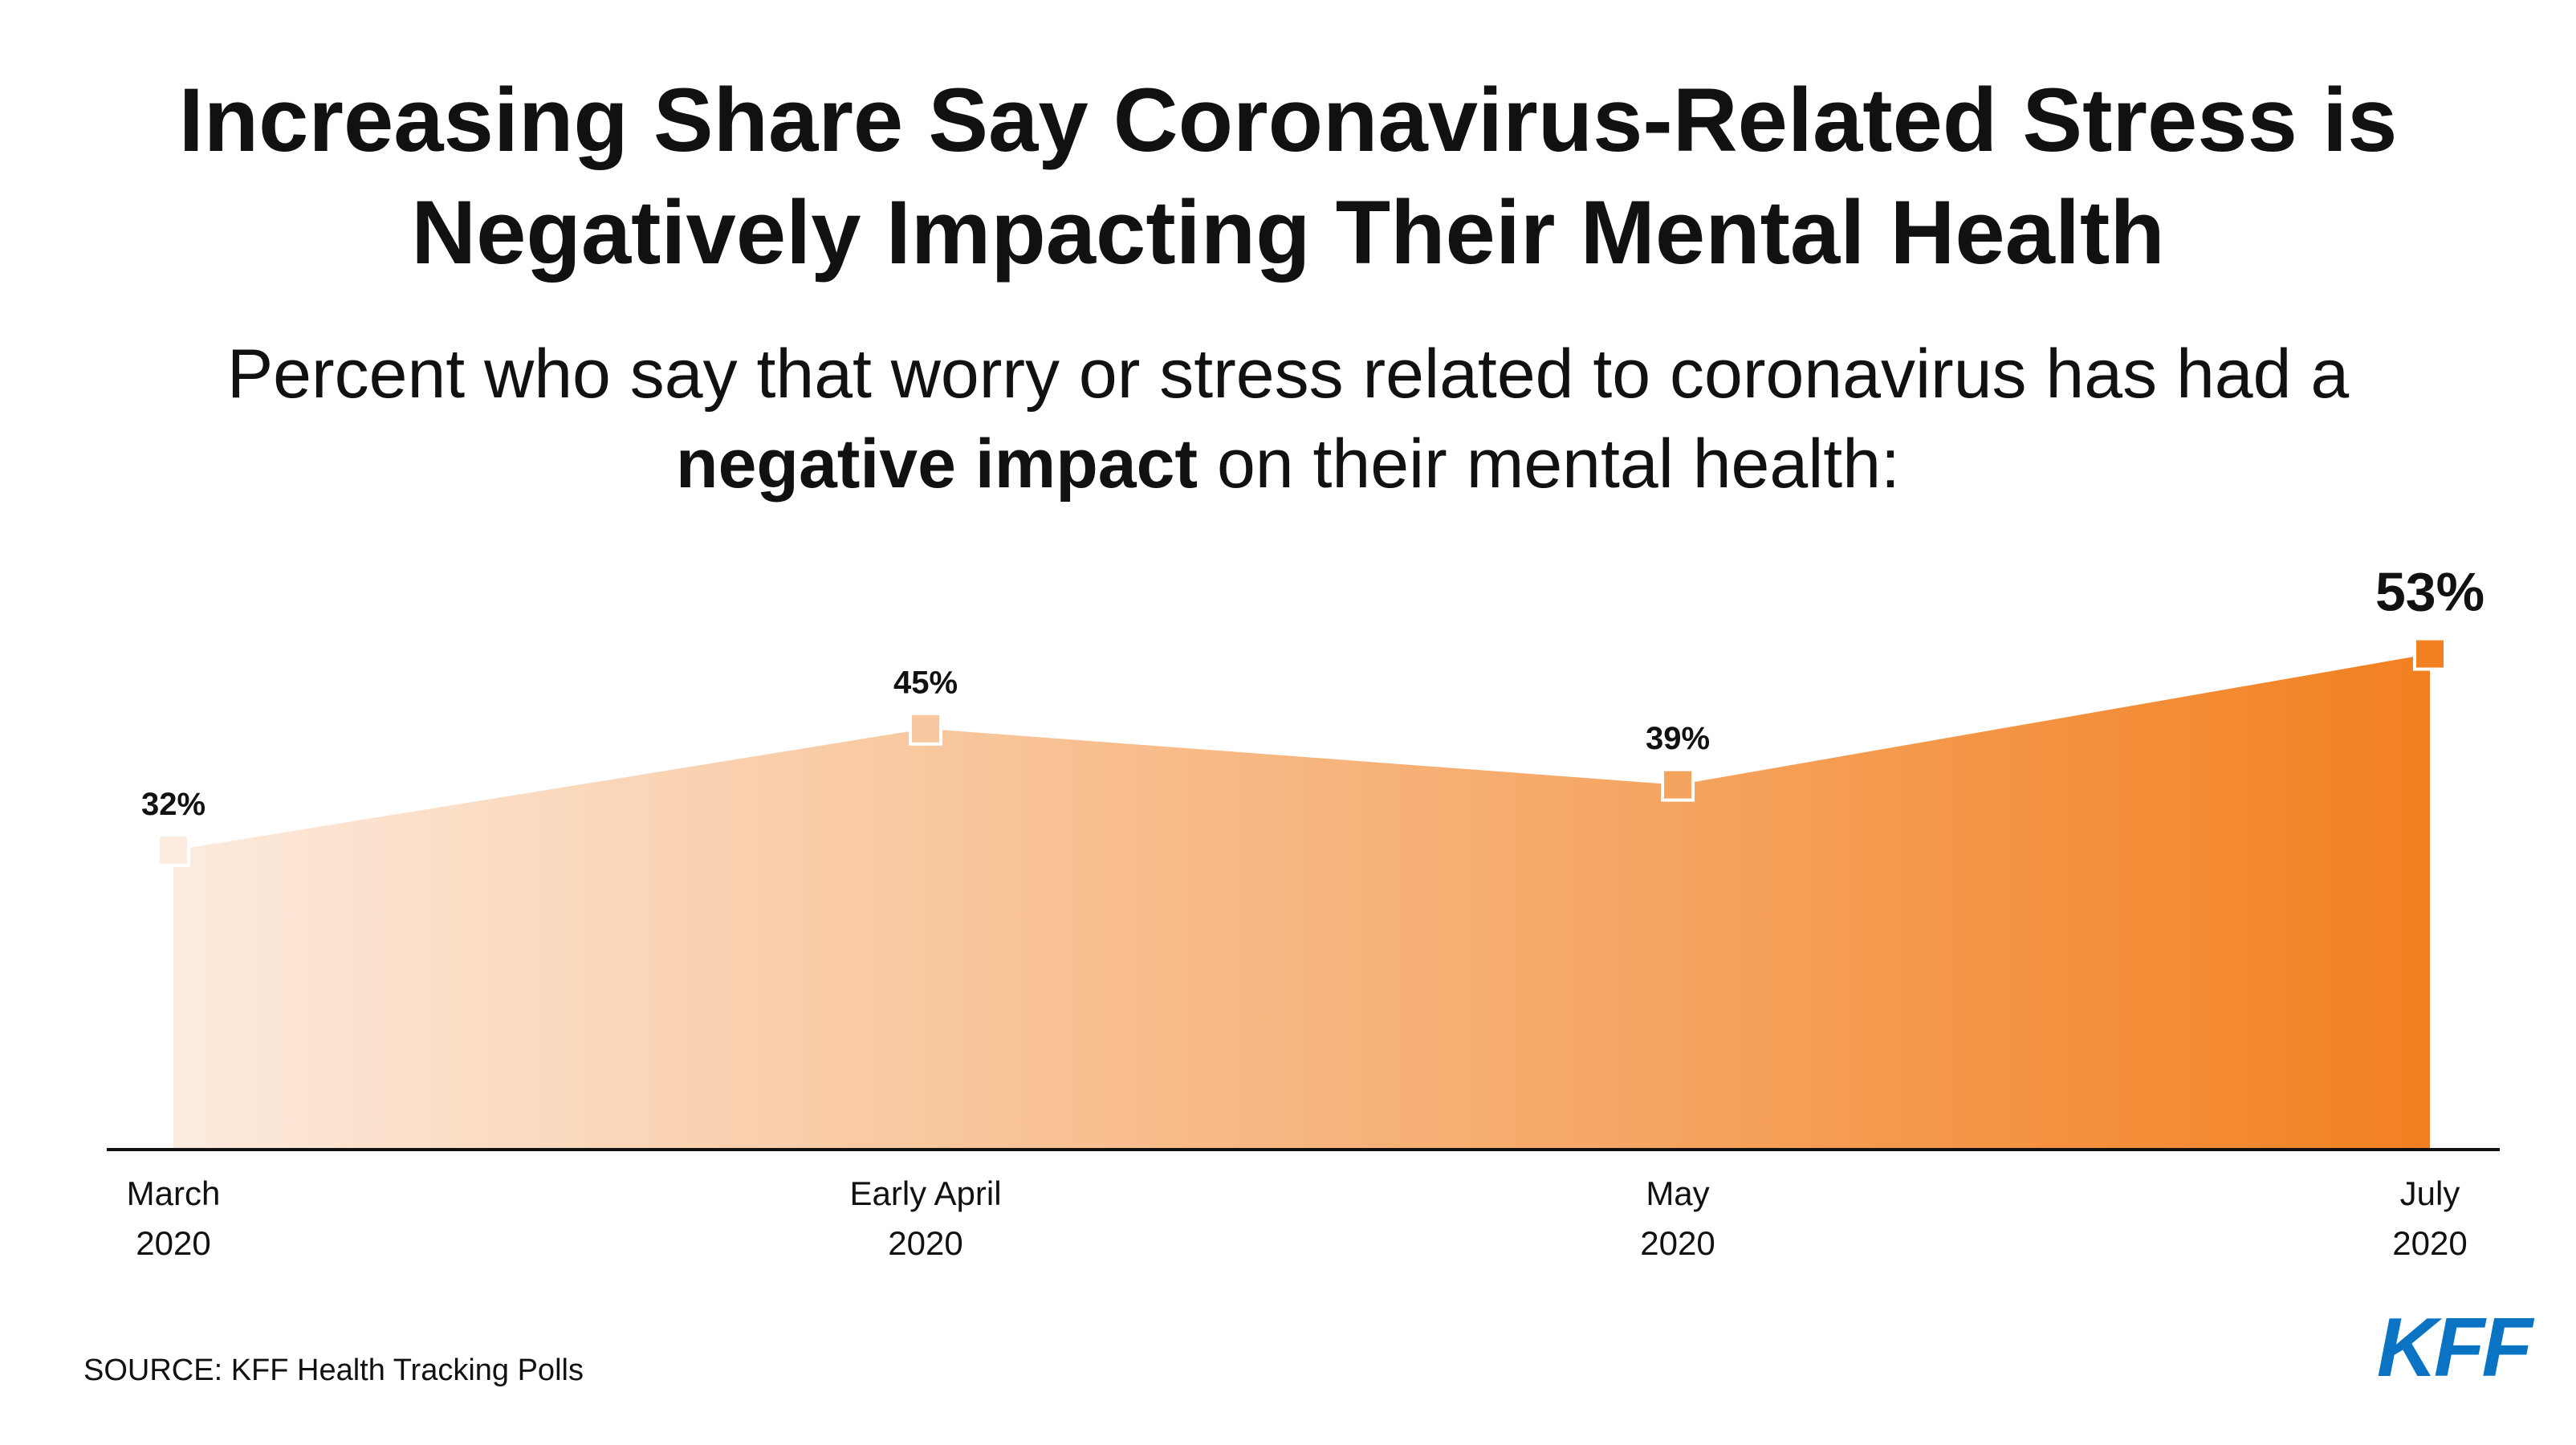 This screenshot has height=1445, width=2576. What do you see at coordinates (1677, 1218) in the screenshot?
I see `x-tick-label: May 2020` at bounding box center [1677, 1218].